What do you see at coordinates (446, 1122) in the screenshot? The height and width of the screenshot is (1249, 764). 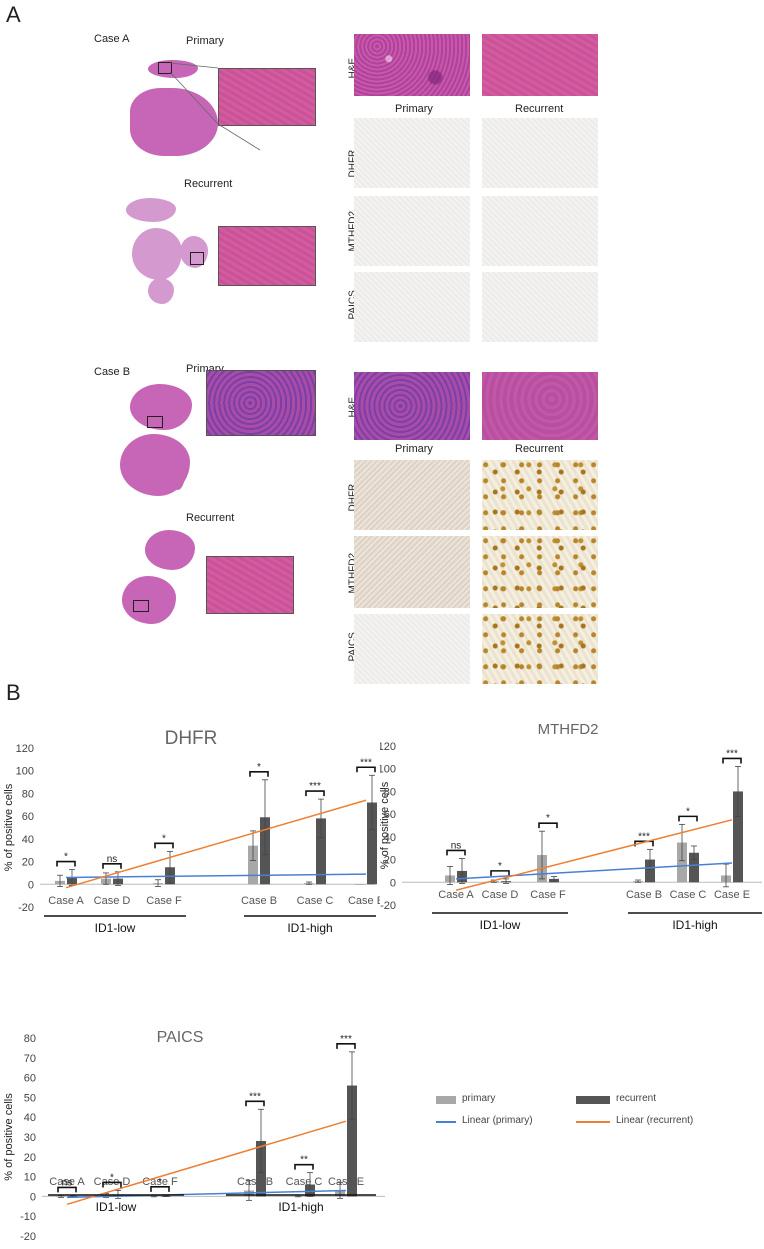 I see `legend-linear-primary-line` at bounding box center [446, 1122].